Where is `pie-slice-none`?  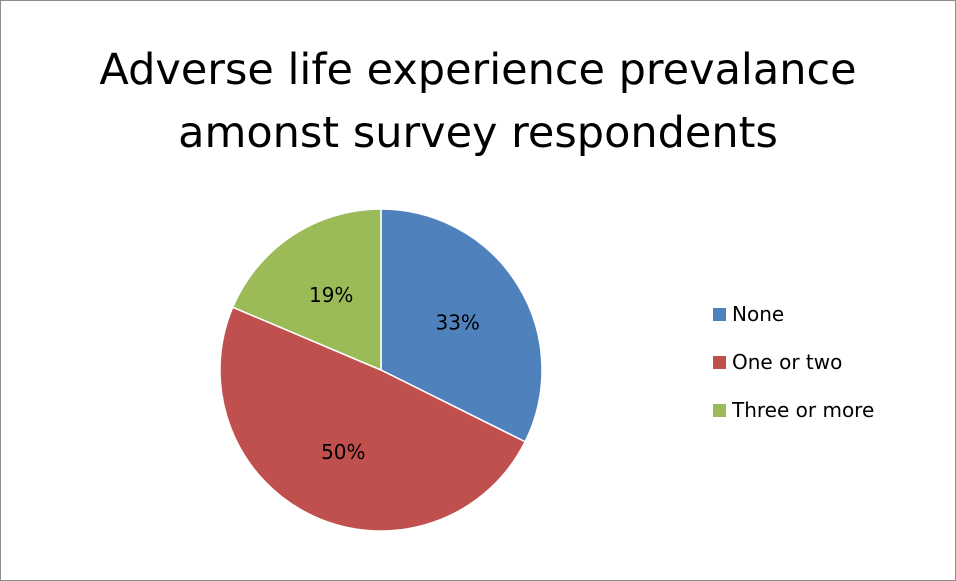 pie-slice-none is located at coordinates (461, 325).